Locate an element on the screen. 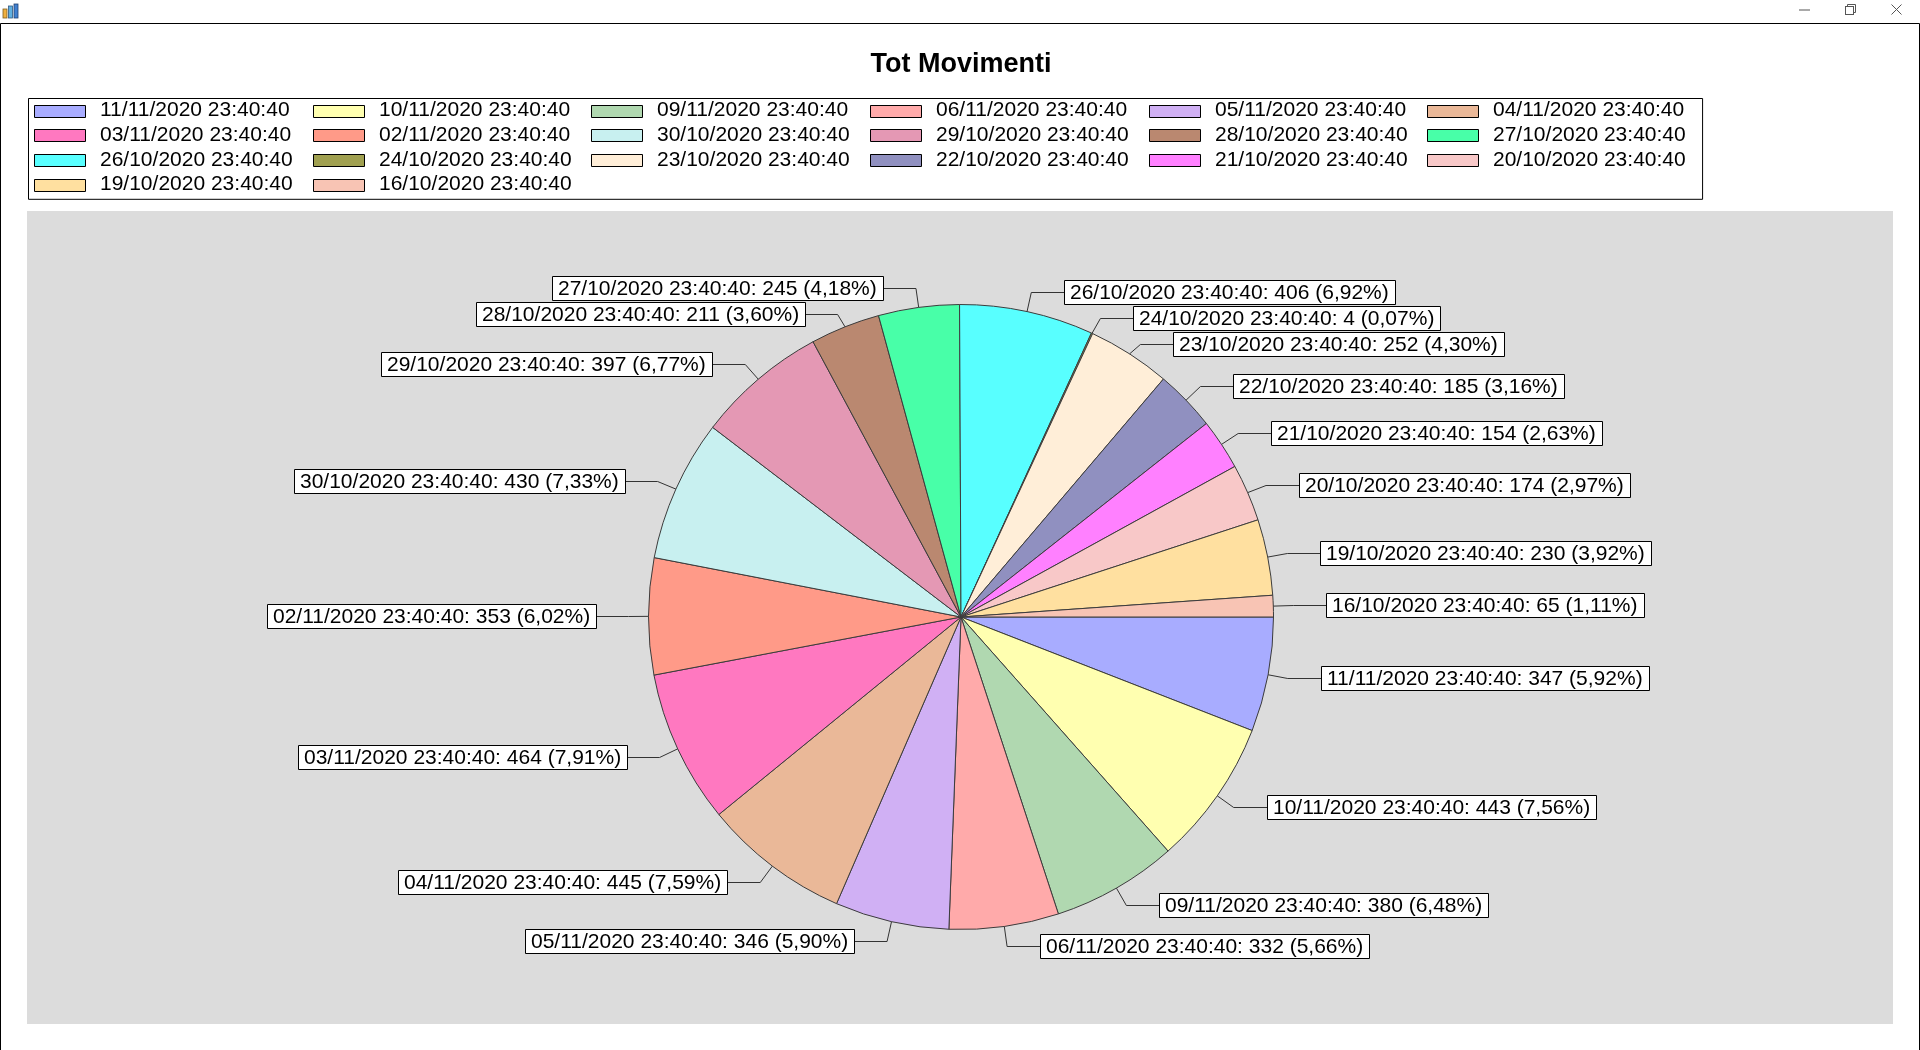 The image size is (1920, 1050). legend-label: 26/10/2020 23:40:40 is located at coordinates (196, 158).